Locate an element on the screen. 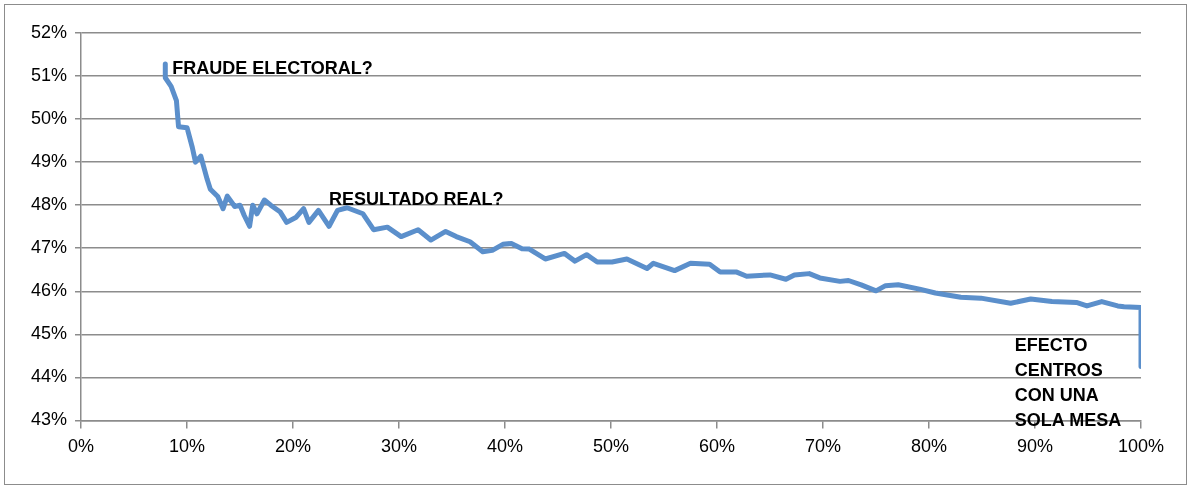 This screenshot has height=489, width=1191. x-tick-label: 20% is located at coordinates (293, 446).